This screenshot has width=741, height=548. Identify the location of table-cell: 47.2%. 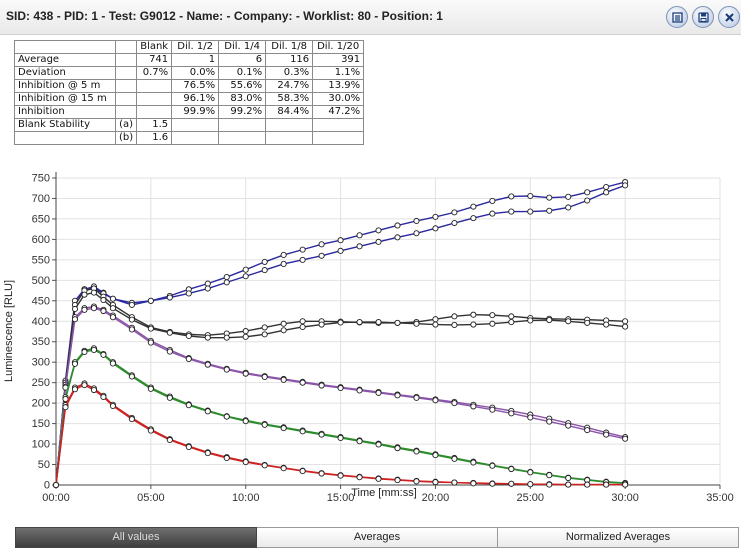
(338, 112).